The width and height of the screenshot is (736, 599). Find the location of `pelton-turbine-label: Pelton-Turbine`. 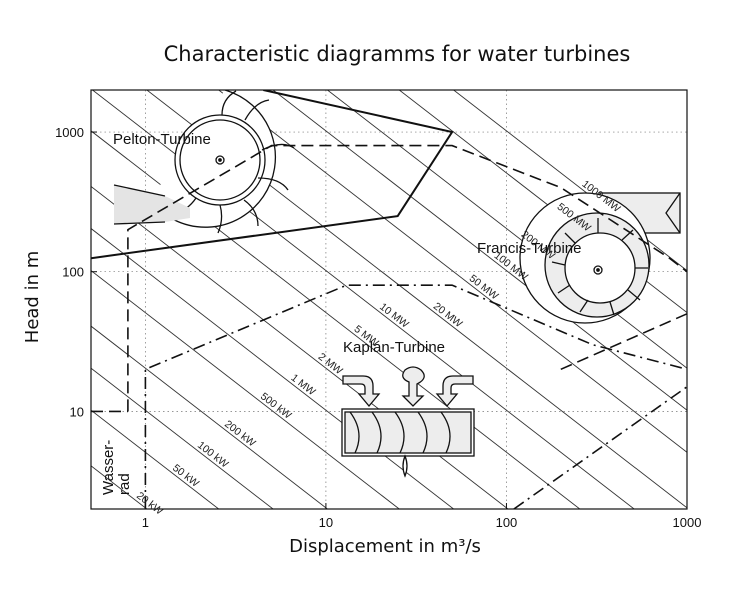

pelton-turbine-label: Pelton-Turbine is located at coordinates (162, 139).